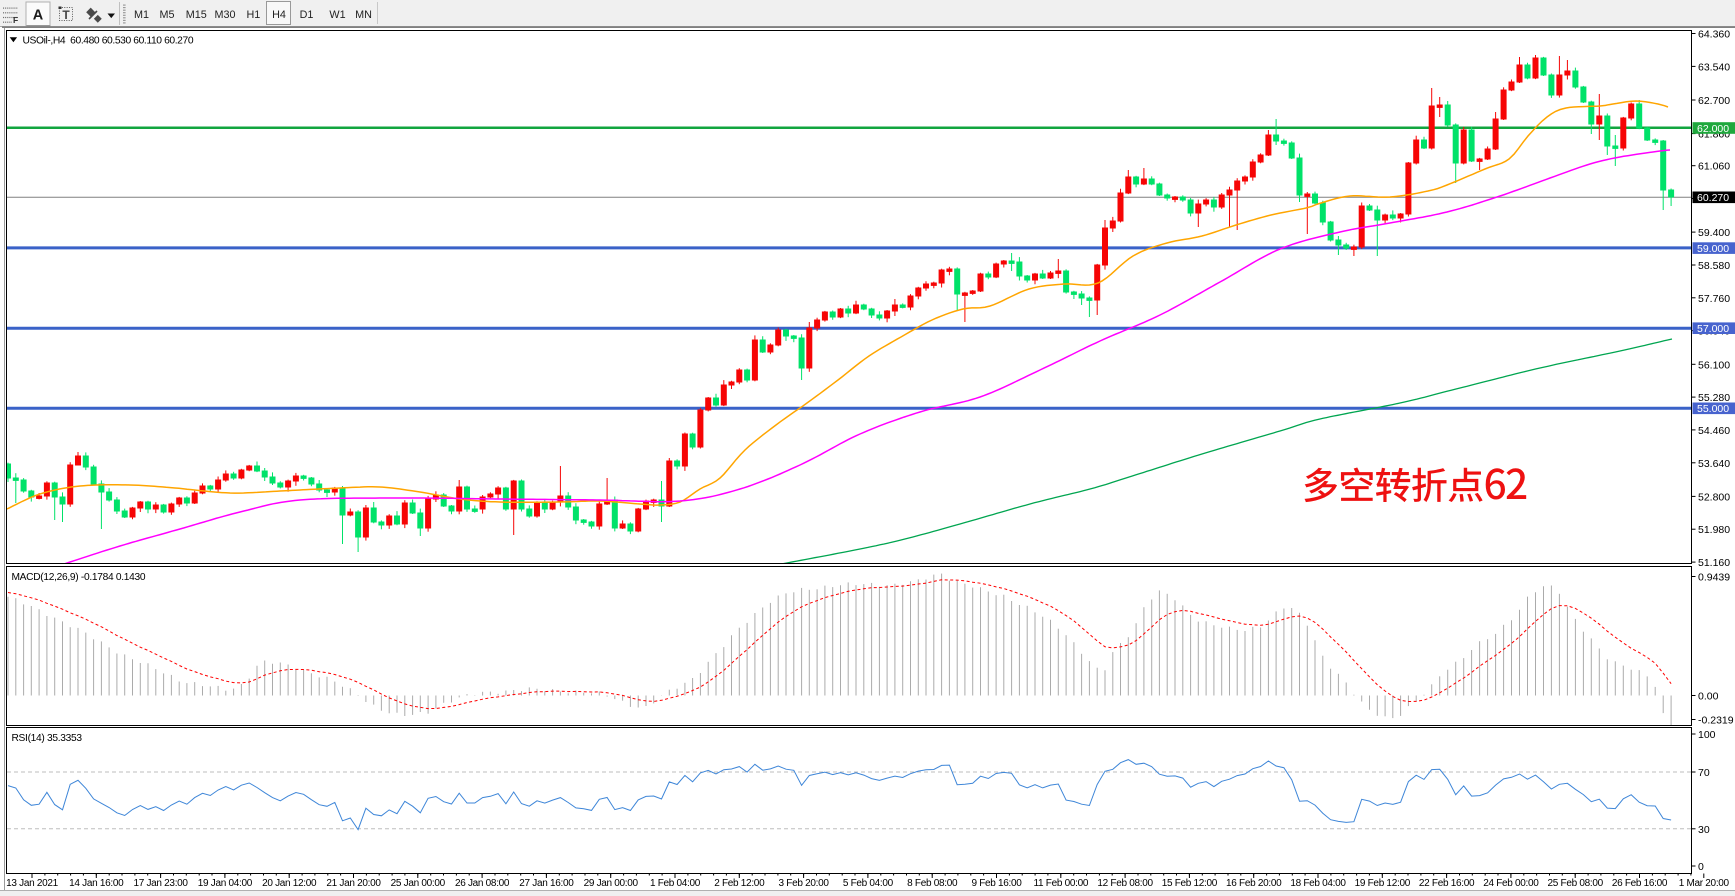  Describe the element at coordinates (1190, 883) in the screenshot. I see `svg-text: 15 Feb 12:00` at that location.